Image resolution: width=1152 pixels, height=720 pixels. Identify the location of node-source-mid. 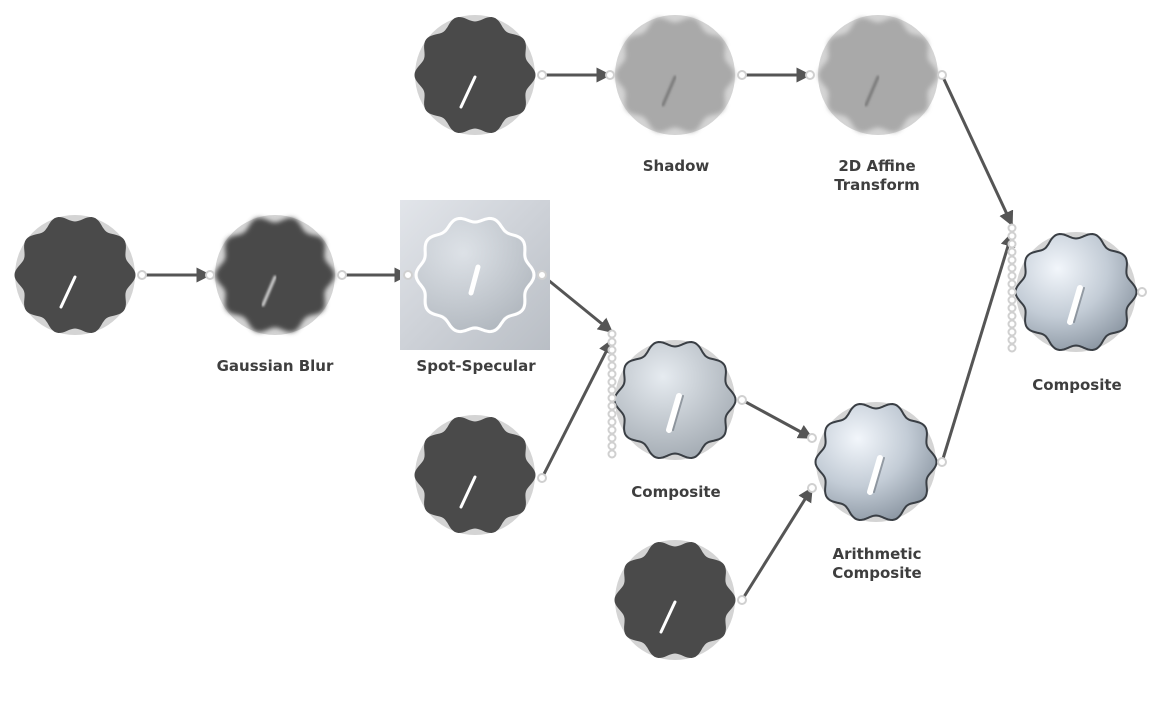
(475, 475).